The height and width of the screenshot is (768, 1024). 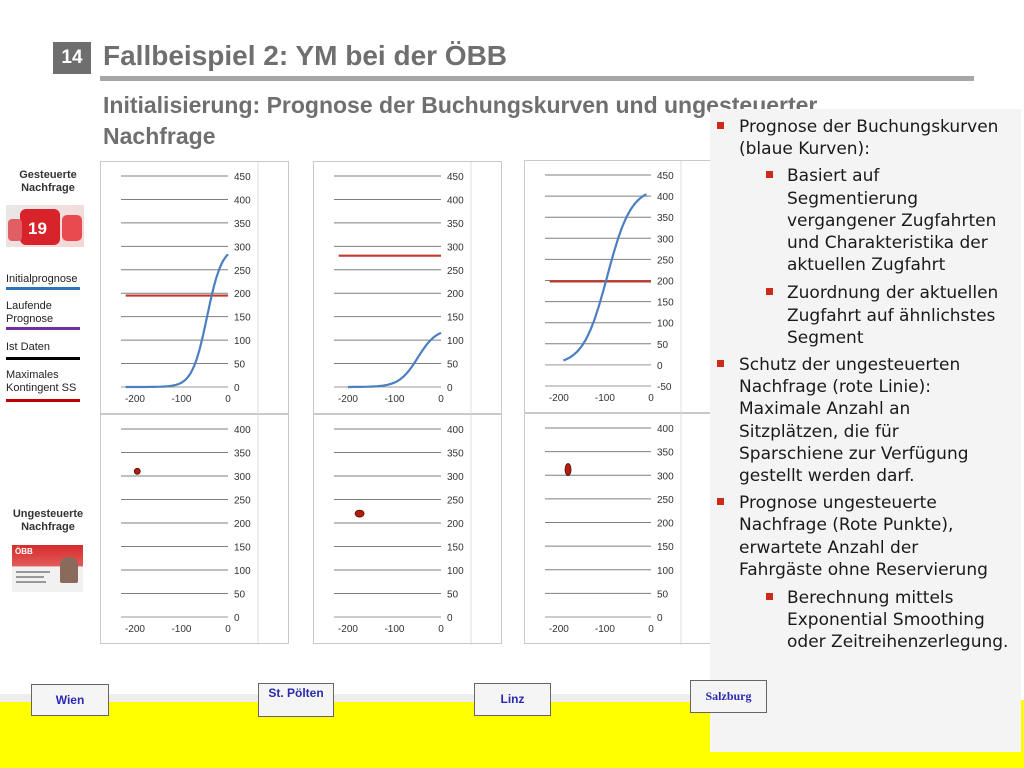 What do you see at coordinates (613, 529) in the screenshot?
I see `chart-linz-uncontrolled: 0 50 100 150 200 250 300 350 400 -200 -100 0` at bounding box center [613, 529].